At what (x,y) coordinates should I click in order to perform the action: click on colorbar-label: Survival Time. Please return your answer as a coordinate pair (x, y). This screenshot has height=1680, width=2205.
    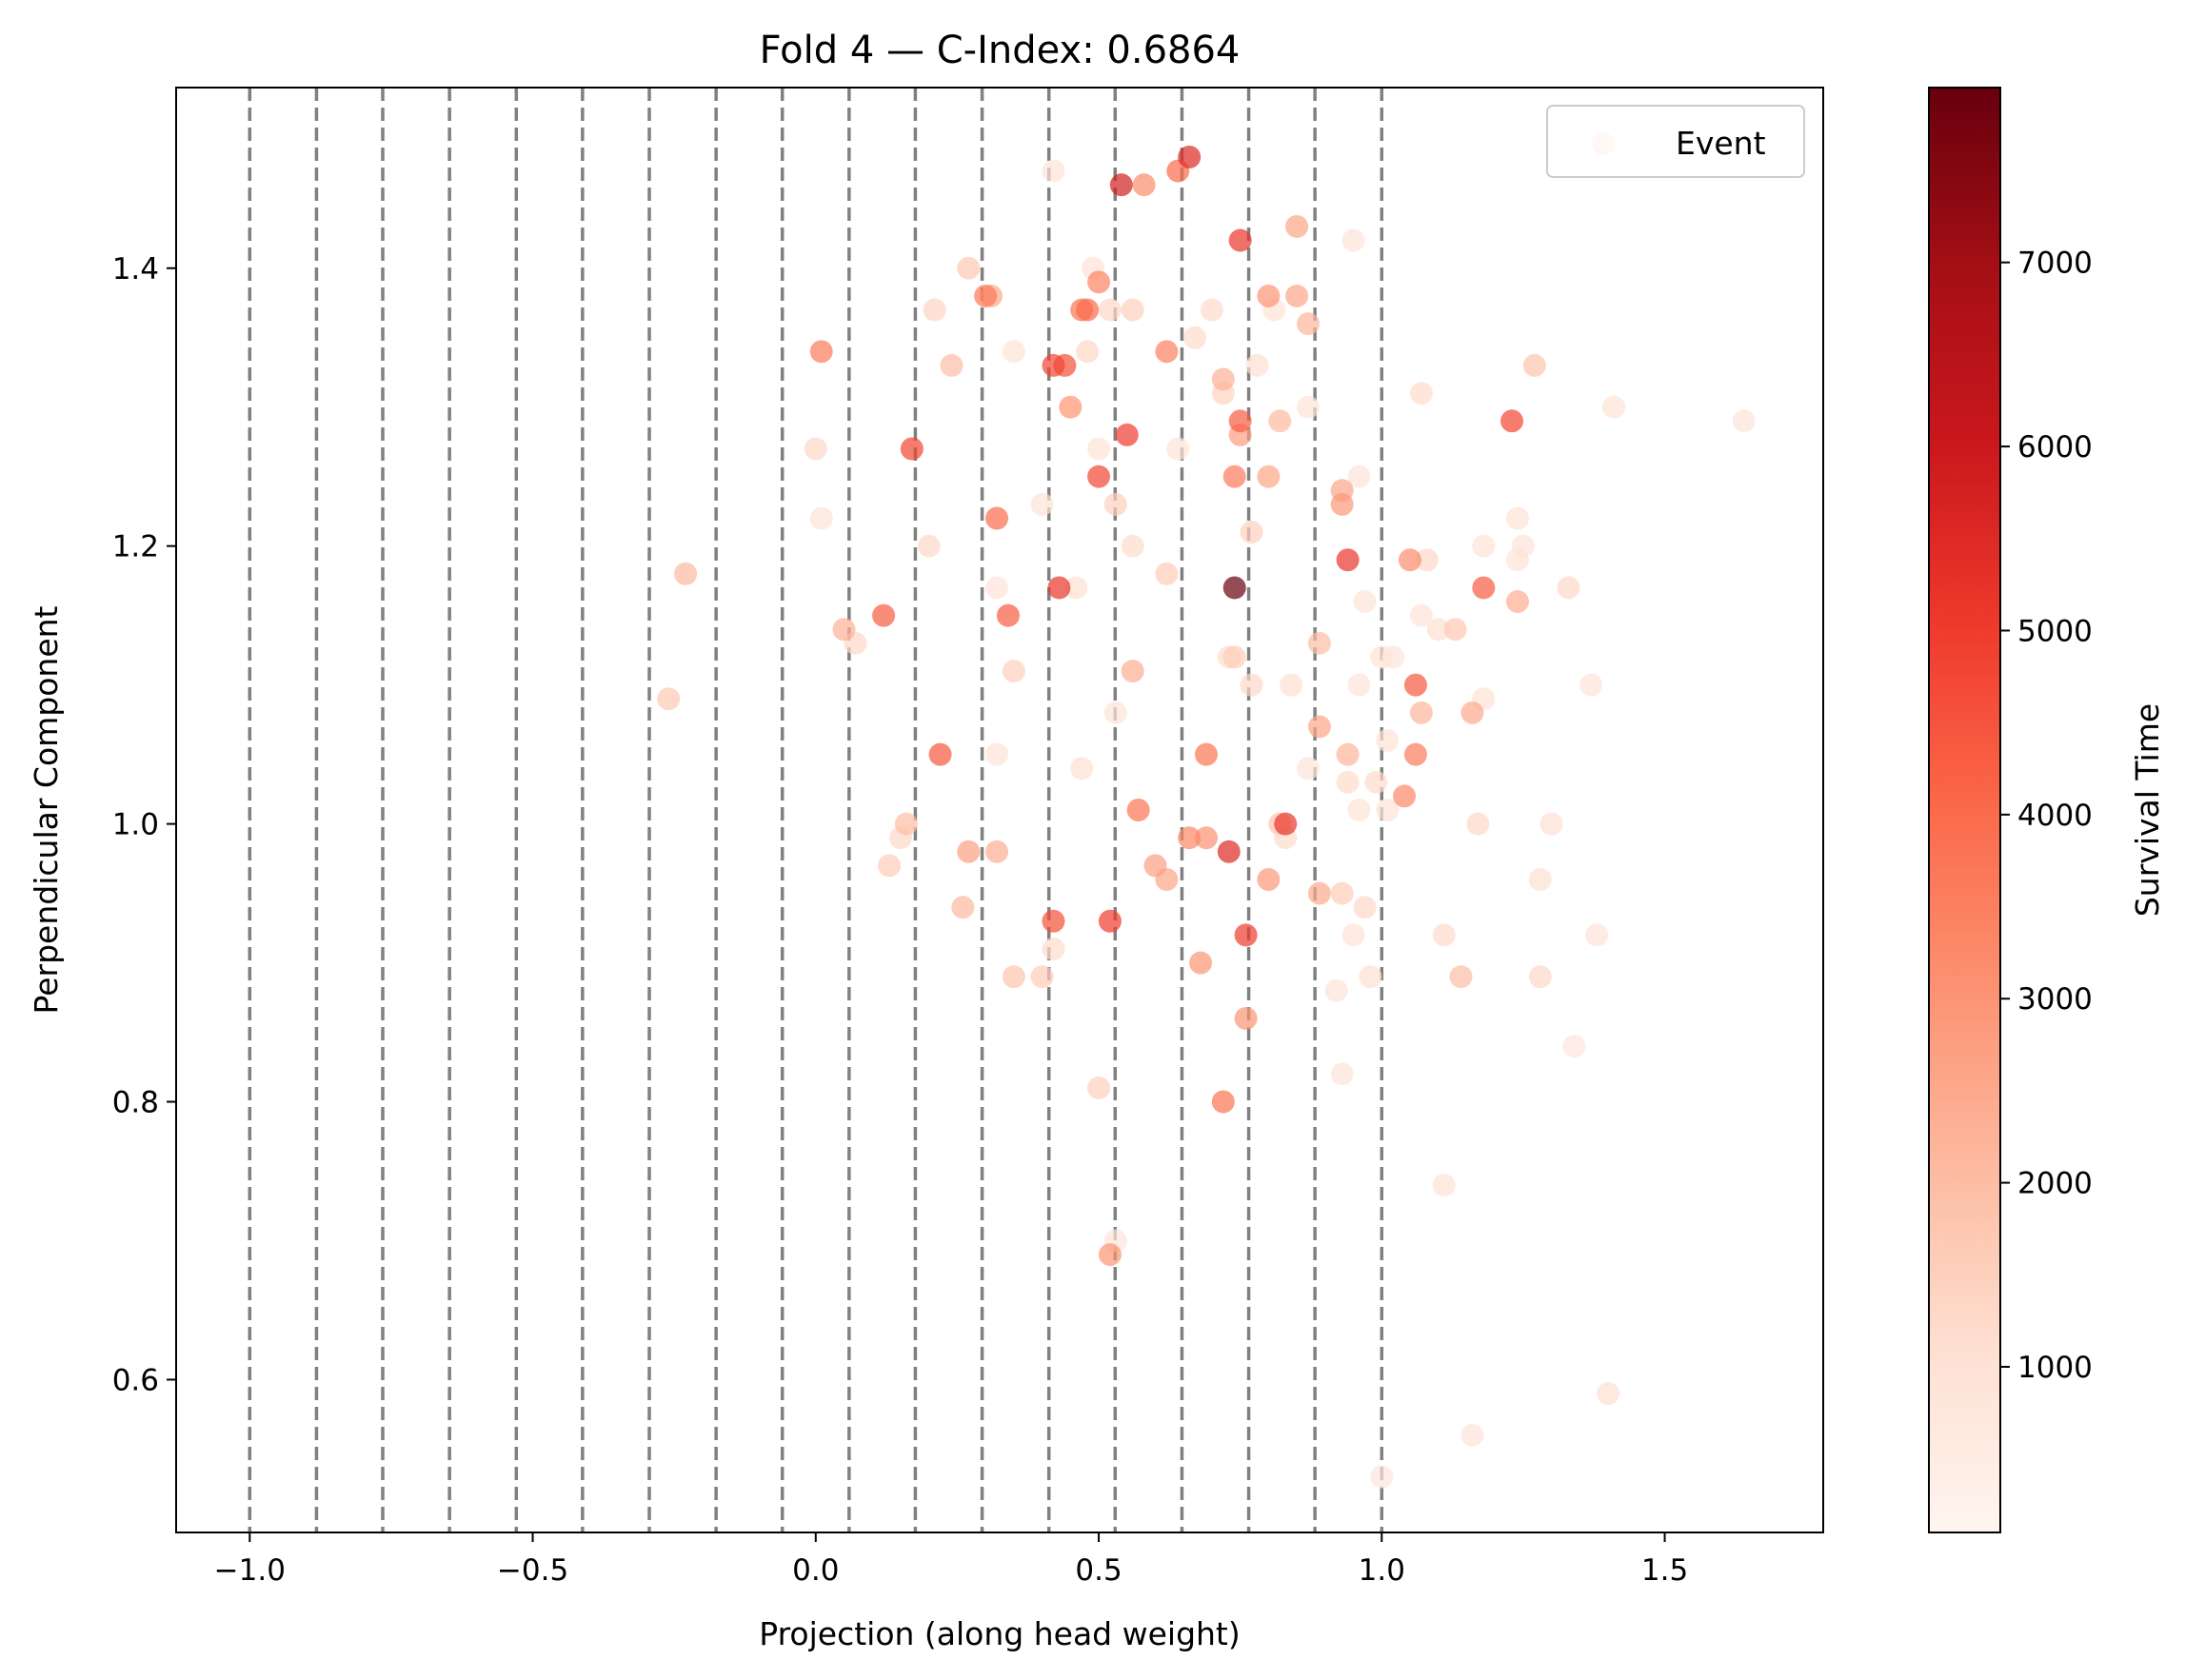
    Looking at the image, I should click on (2147, 810).